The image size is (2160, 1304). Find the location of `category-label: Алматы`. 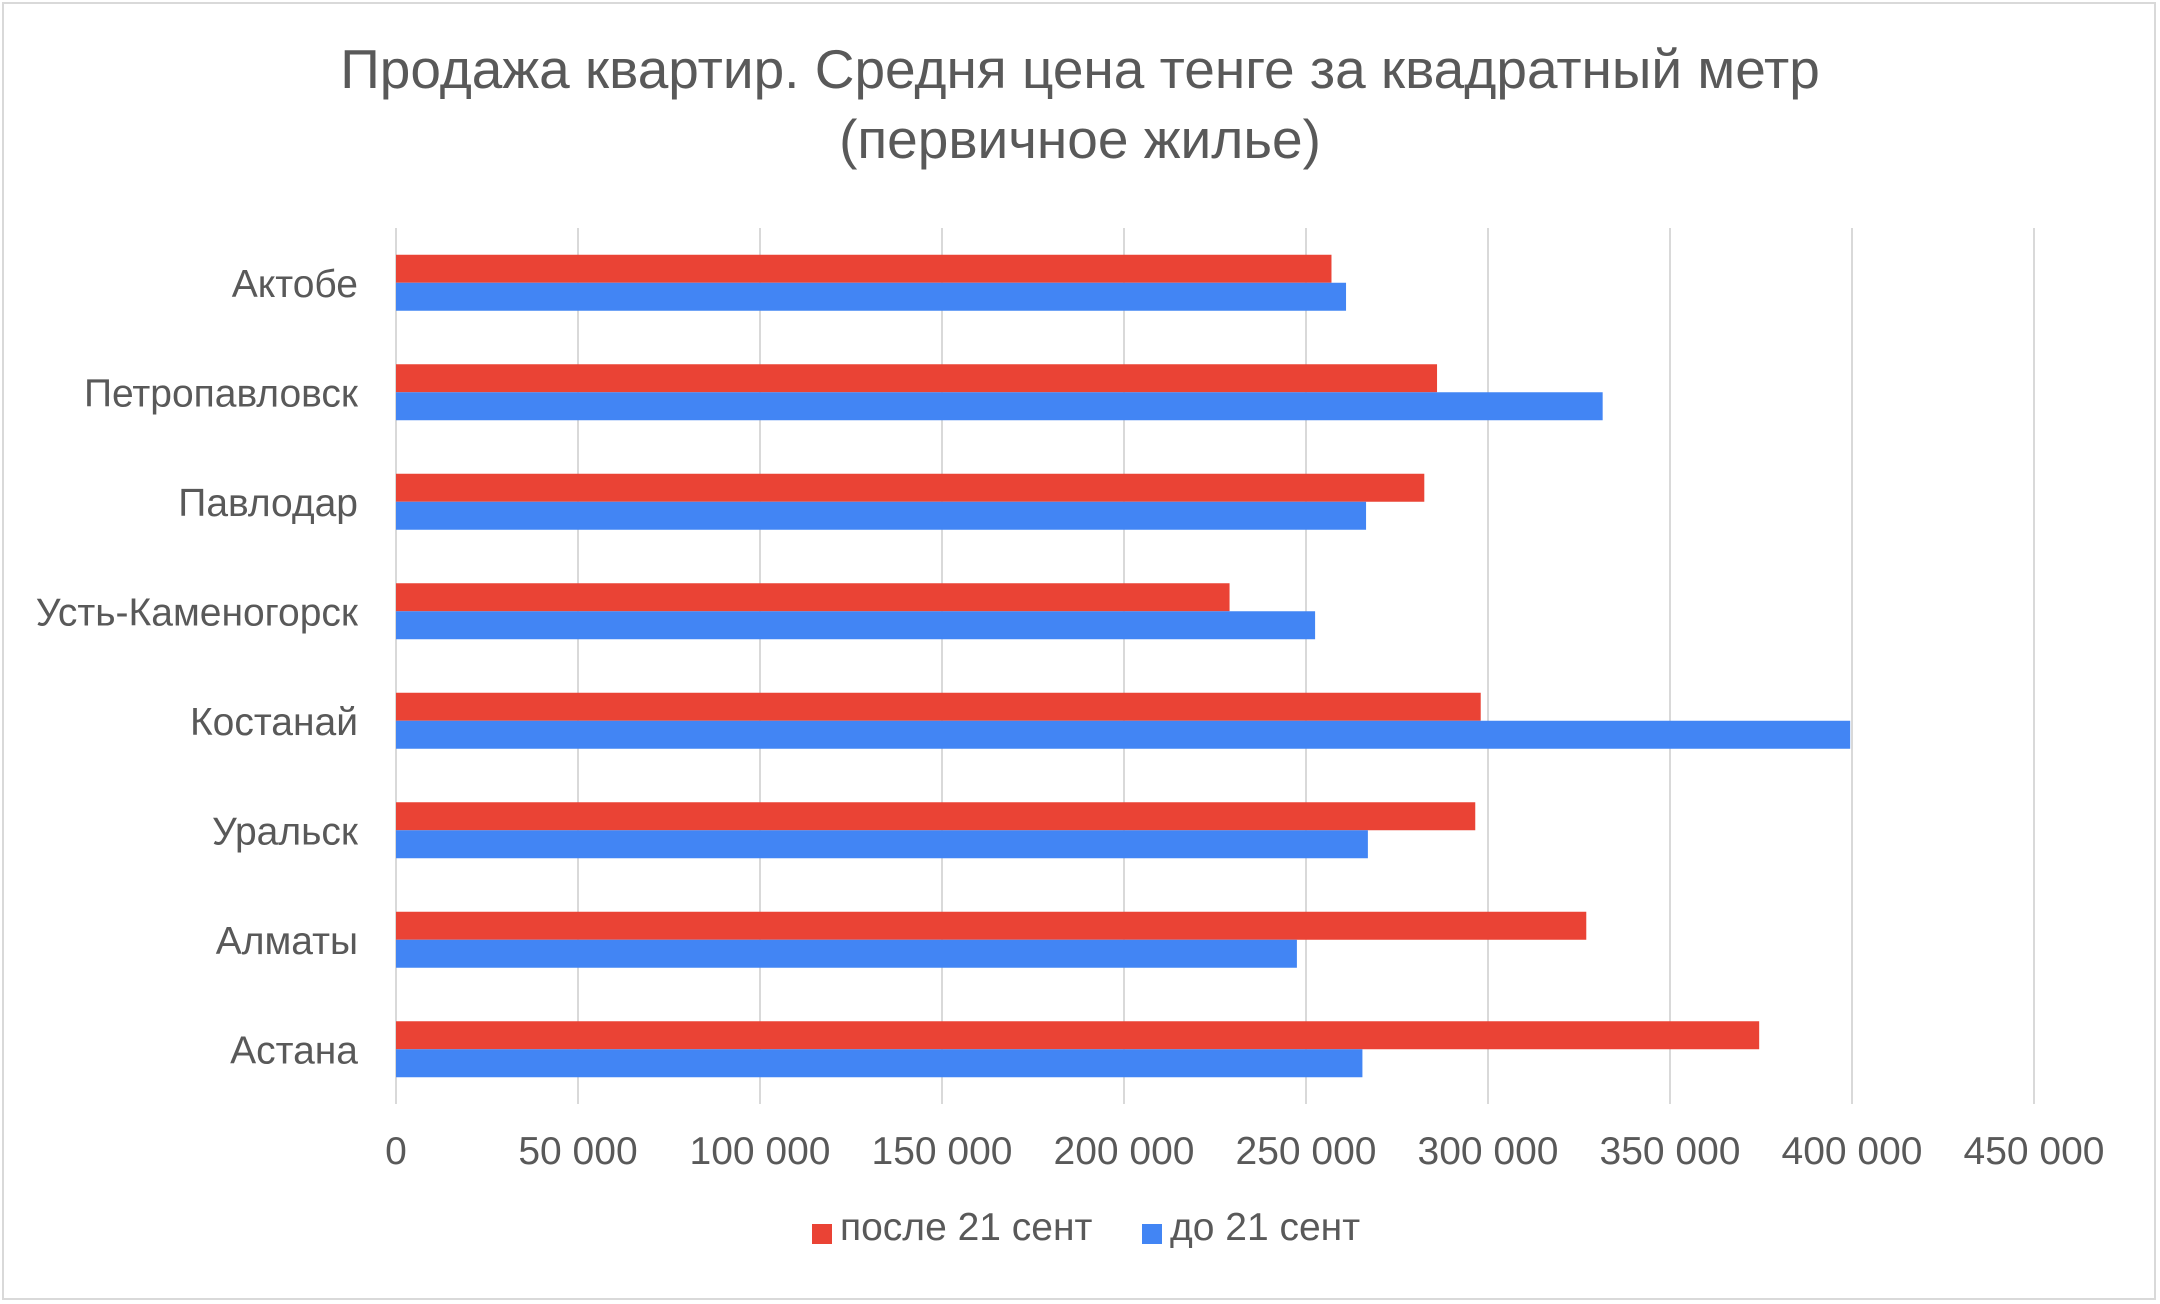

category-label: Алматы is located at coordinates (287, 941).